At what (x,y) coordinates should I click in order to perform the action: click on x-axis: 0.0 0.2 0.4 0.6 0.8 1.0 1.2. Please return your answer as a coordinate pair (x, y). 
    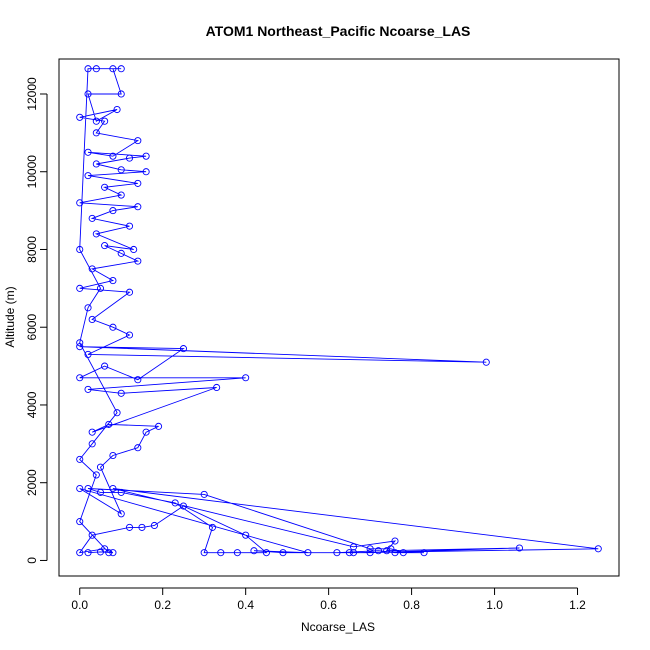
    Looking at the image, I should click on (328, 599).